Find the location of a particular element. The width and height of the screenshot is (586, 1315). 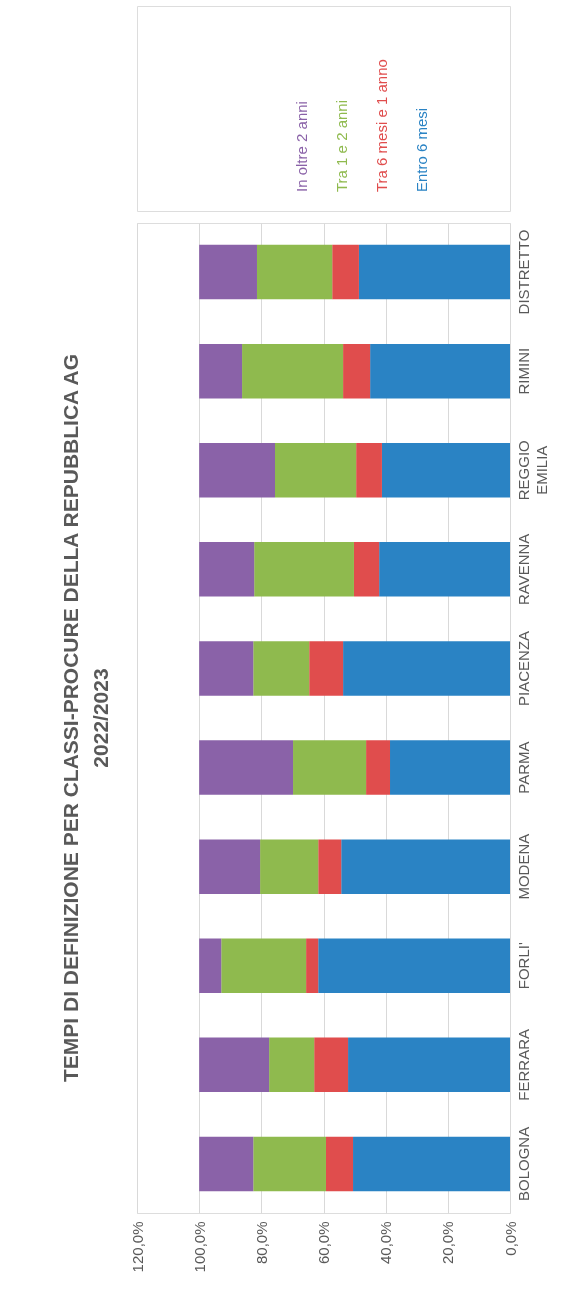

y-tick-label: REGGIO EMILIA is located at coordinates (532, 470).